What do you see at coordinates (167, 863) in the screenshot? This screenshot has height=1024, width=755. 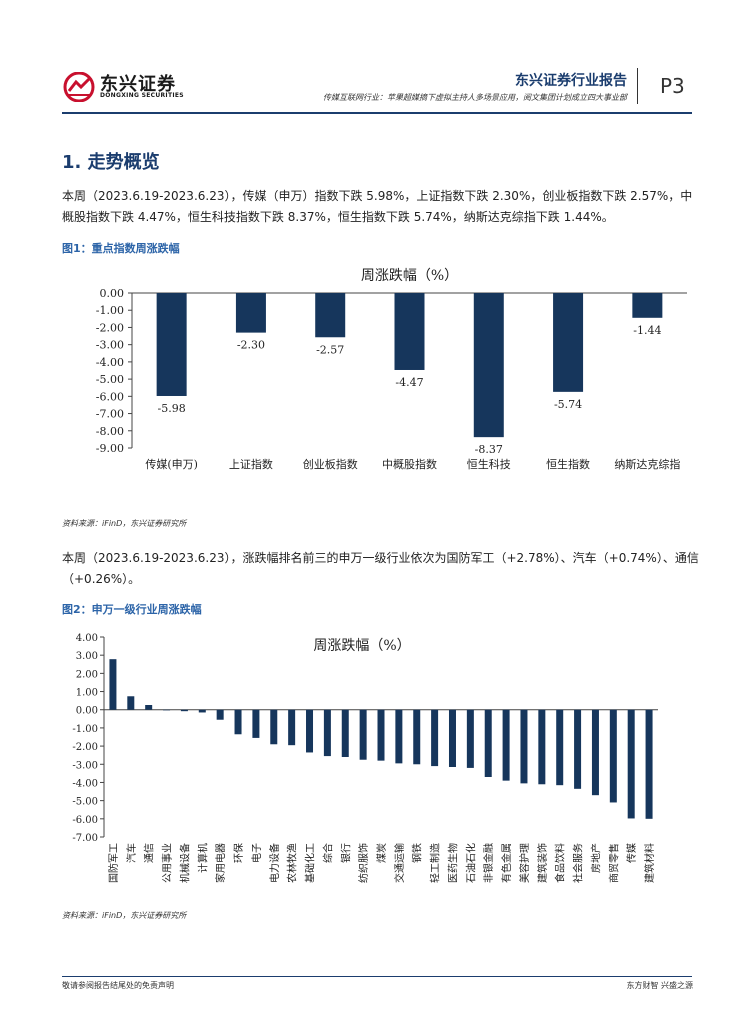 I see `x-tick-label: 公用事业` at bounding box center [167, 863].